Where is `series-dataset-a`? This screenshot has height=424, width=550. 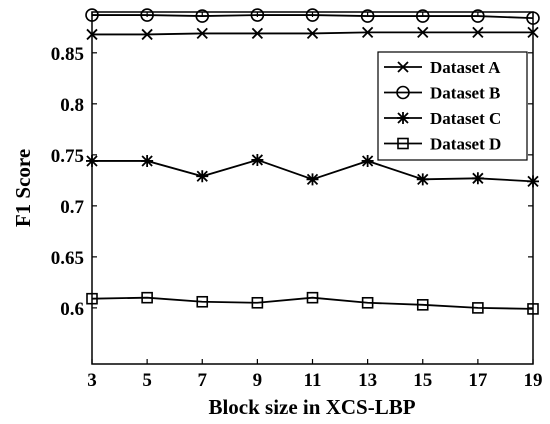 series-dataset-a is located at coordinates (312, 33).